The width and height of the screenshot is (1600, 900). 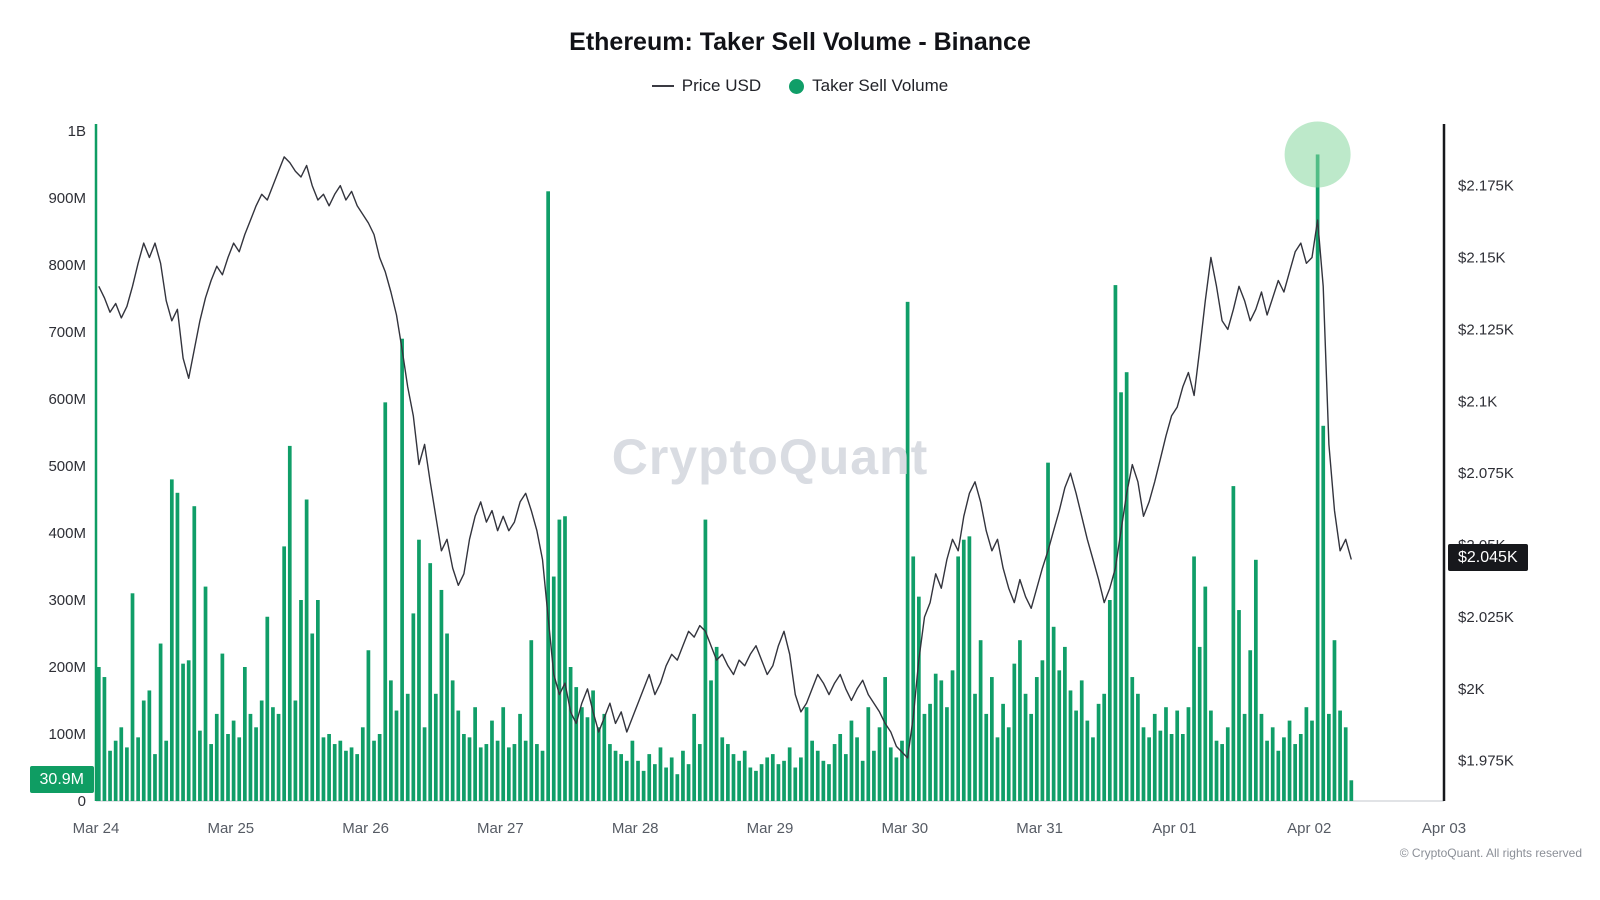 I want to click on x-axis-label: Mar 31, so click(x=1039, y=828).